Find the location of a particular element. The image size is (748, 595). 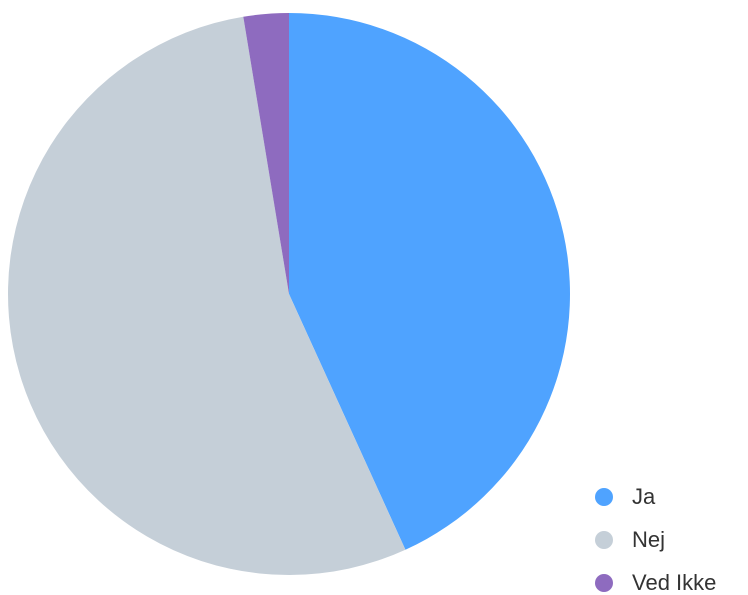

legend-label: Ved Ikke is located at coordinates (674, 582).